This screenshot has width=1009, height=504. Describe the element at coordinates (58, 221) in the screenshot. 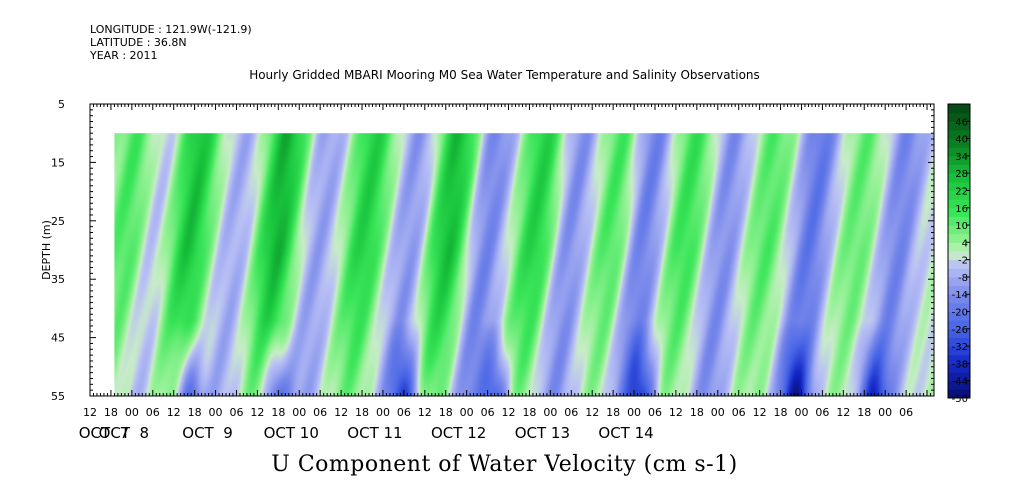

I see `y-tick-label: 25` at that location.